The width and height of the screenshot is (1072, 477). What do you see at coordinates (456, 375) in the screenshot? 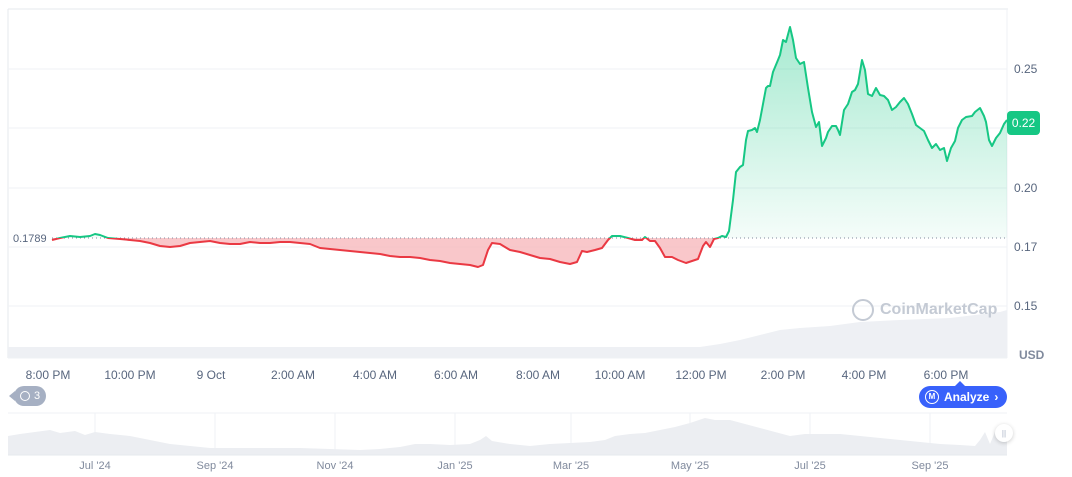
I see `x-tick: 6:00 AM` at bounding box center [456, 375].